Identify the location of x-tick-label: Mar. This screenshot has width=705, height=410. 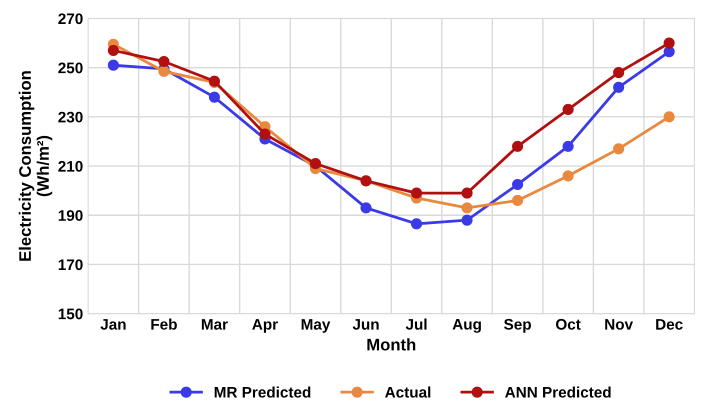
(215, 324).